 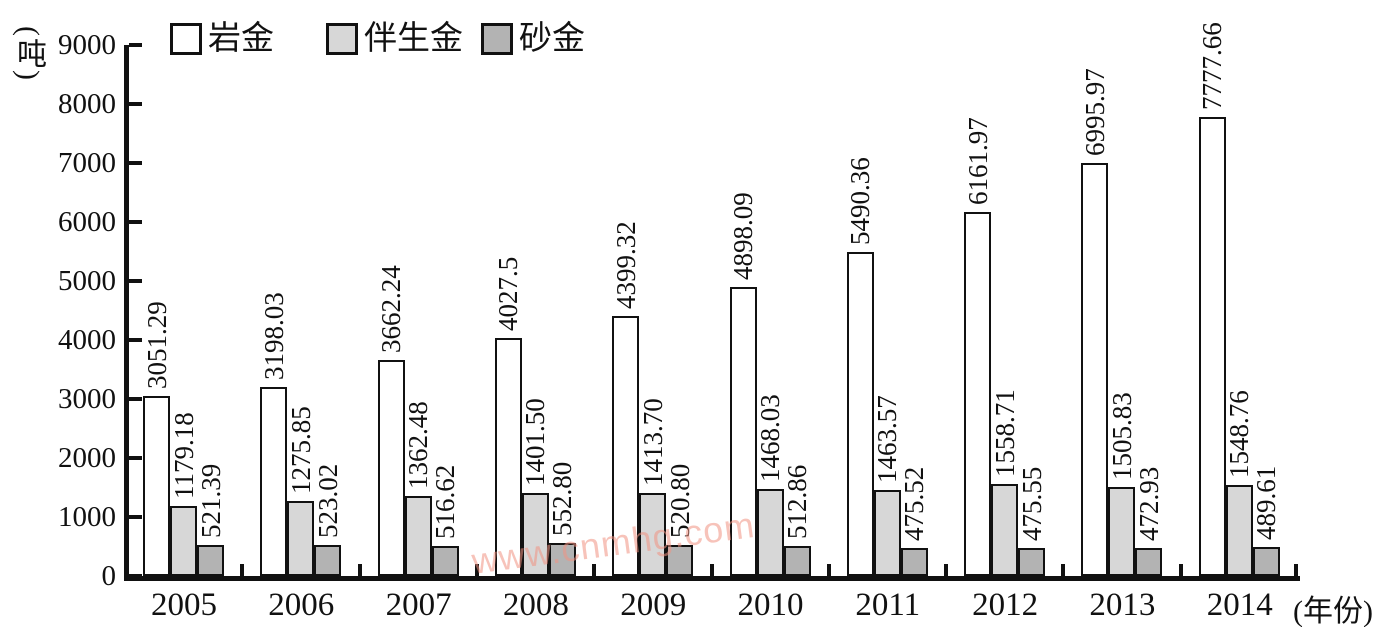 I want to click on bar-value-placer-gold-2013: 472.93, so click(x=1148, y=503).